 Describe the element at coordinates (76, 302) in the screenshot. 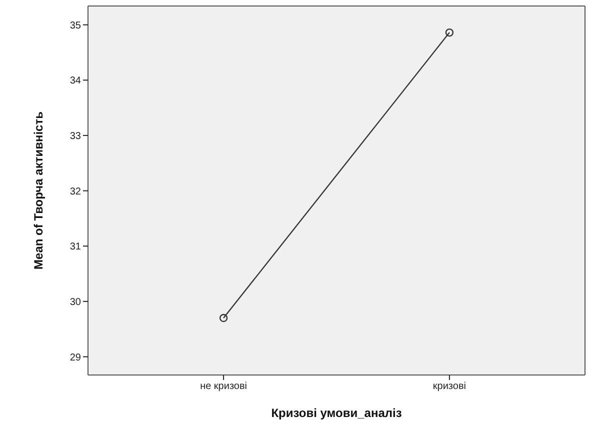

I see `y-tick-label: 30` at that location.